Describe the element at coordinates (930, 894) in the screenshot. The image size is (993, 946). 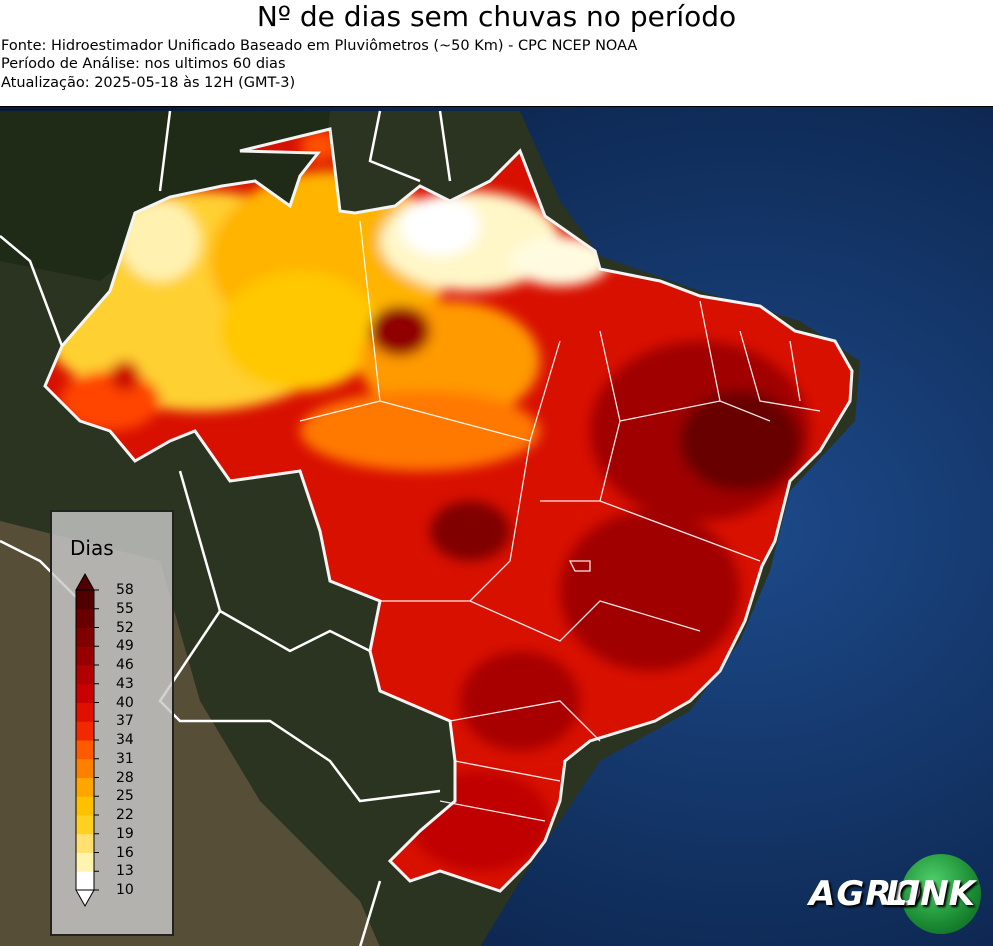
I see `logo-text-link: LINK` at that location.